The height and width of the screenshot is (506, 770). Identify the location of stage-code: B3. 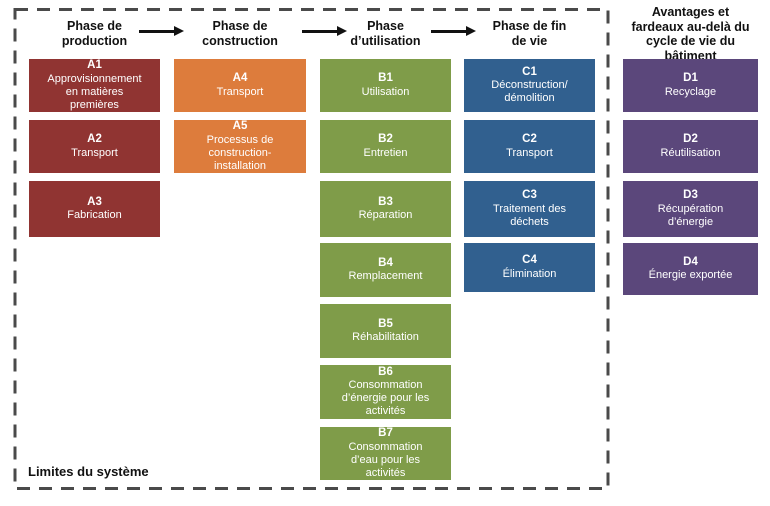
(385, 201).